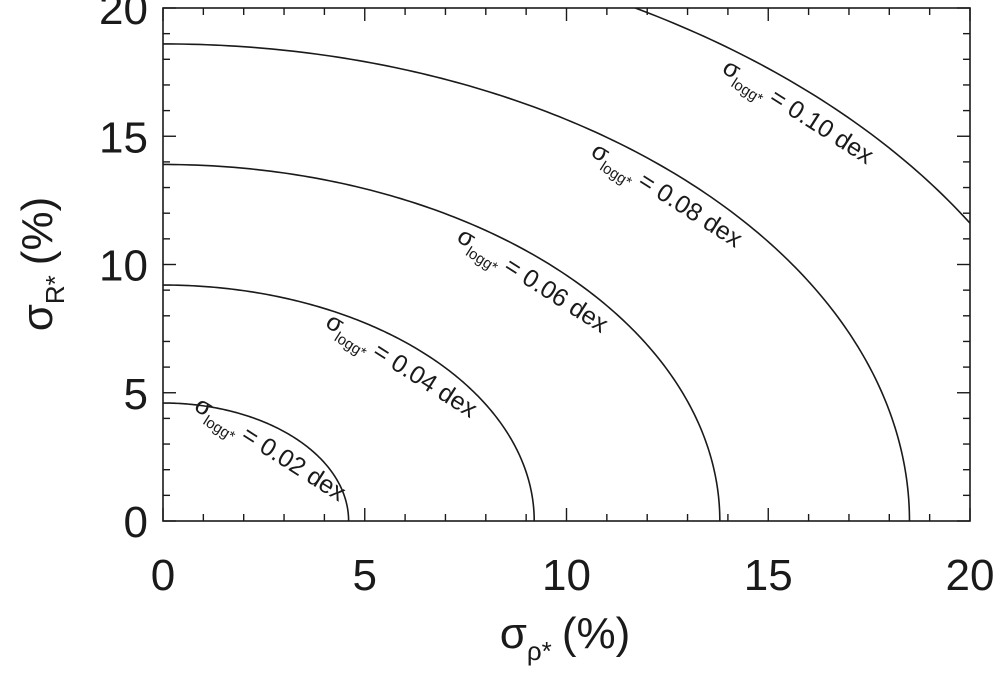 Image resolution: width=1000 pixels, height=673 pixels. What do you see at coordinates (37, 317) in the screenshot?
I see `y-axis-symbol: σ` at bounding box center [37, 317].